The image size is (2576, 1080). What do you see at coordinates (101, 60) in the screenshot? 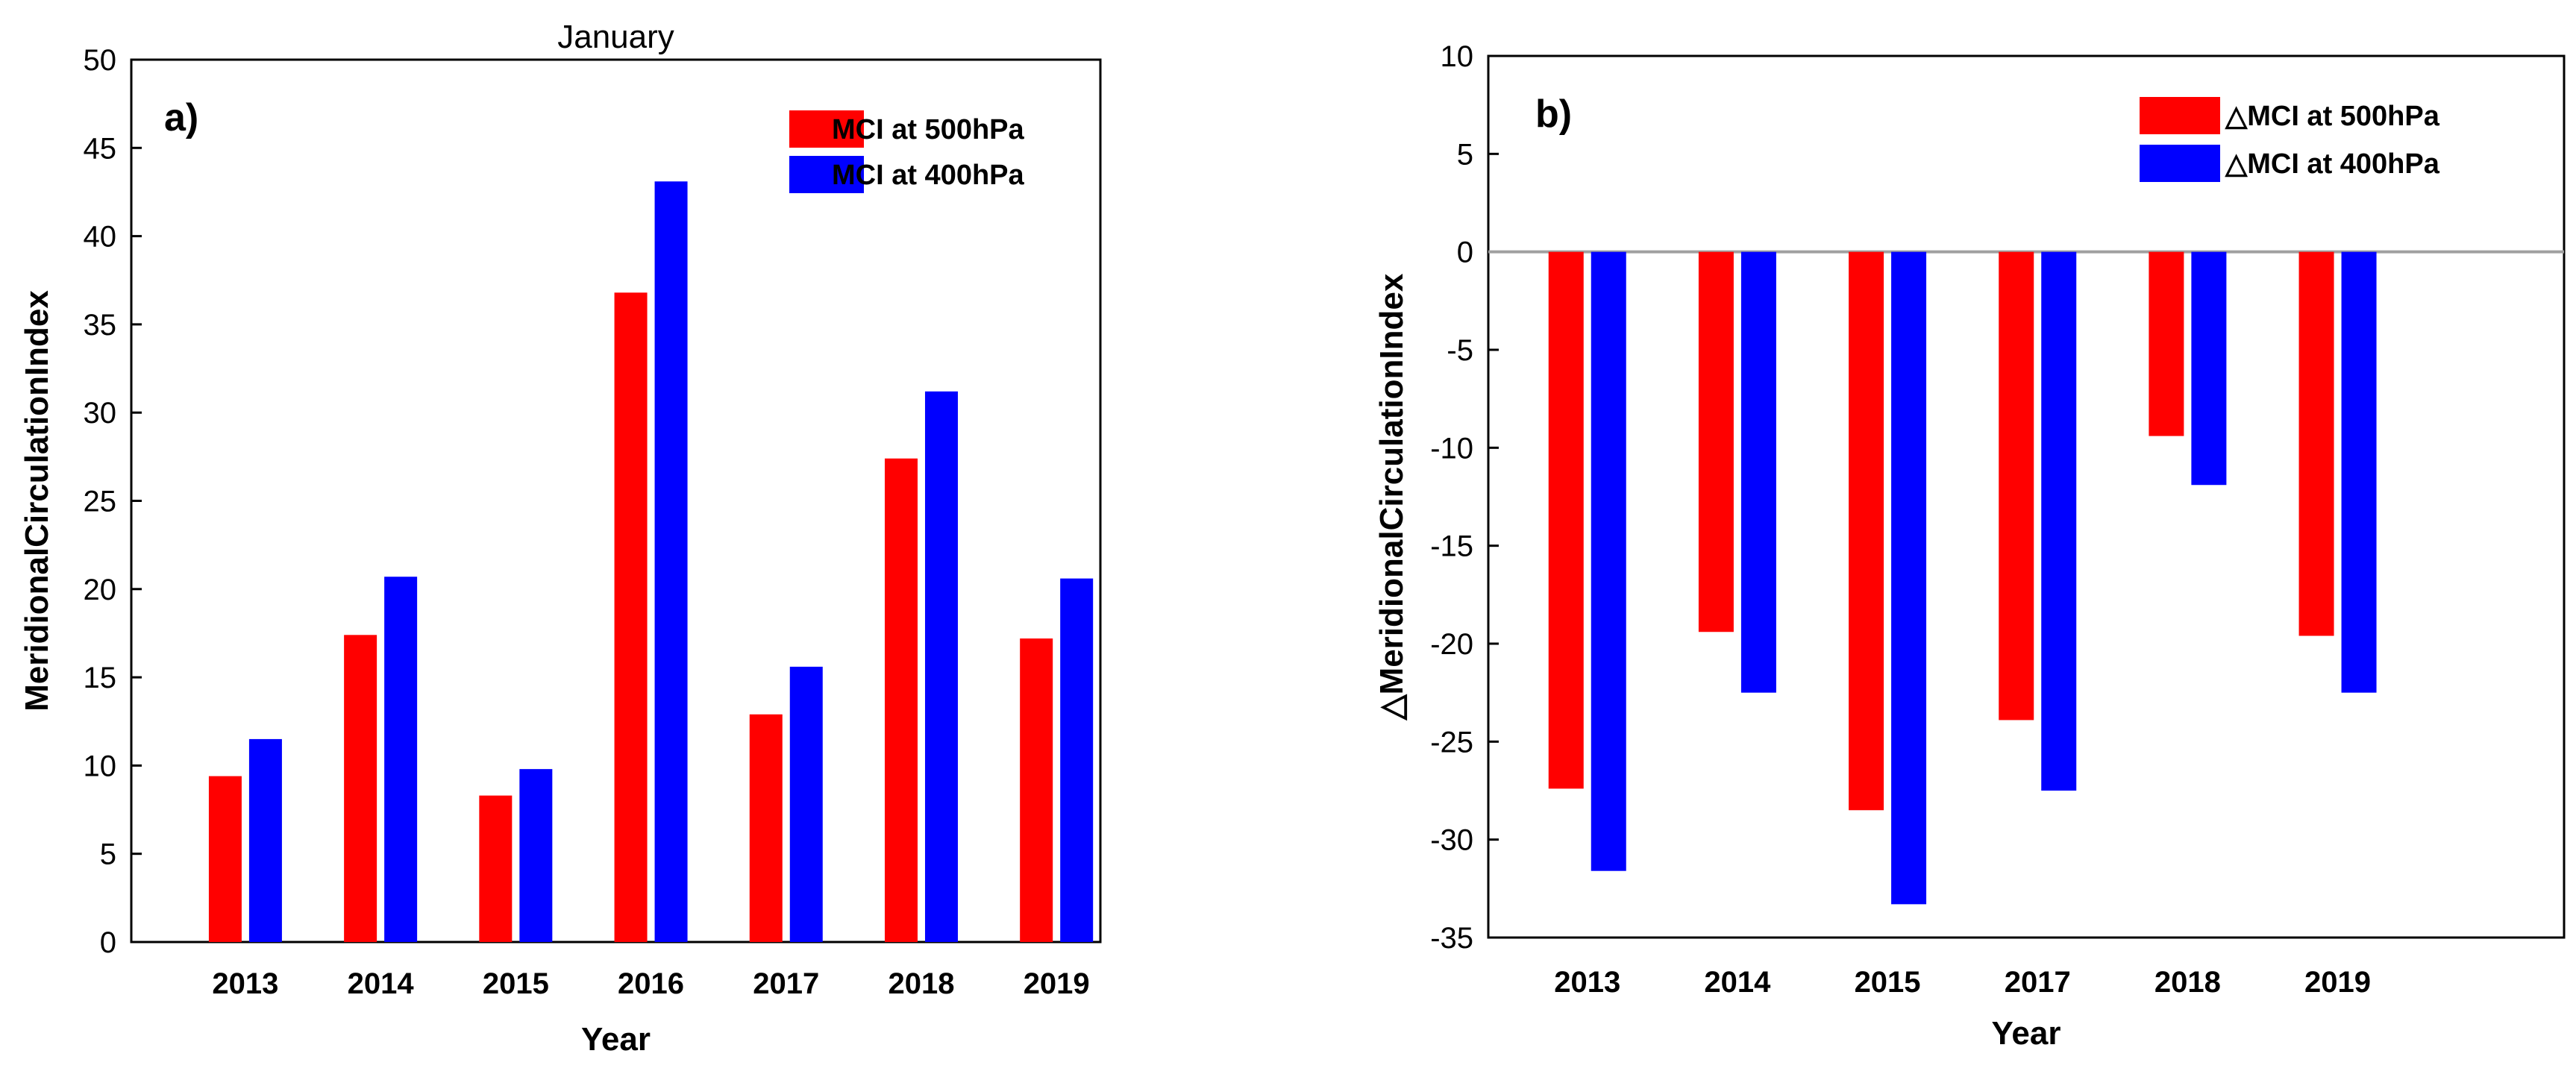
I see `y-tick-label: 50` at bounding box center [101, 60].